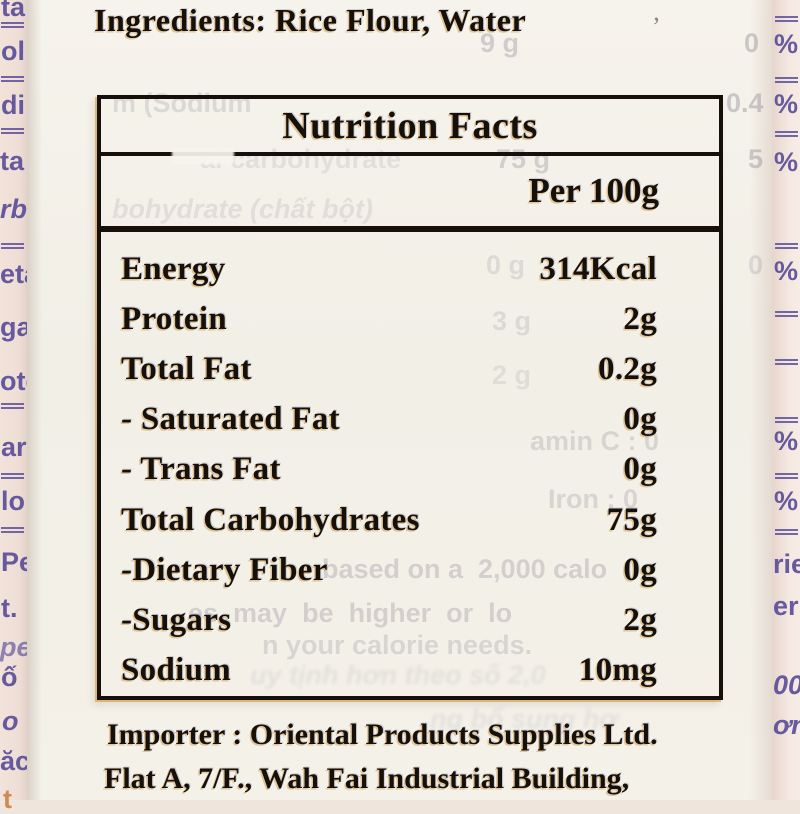 This screenshot has height=814, width=800. I want to click on under-label-text-fragment: di, so click(13, 105).